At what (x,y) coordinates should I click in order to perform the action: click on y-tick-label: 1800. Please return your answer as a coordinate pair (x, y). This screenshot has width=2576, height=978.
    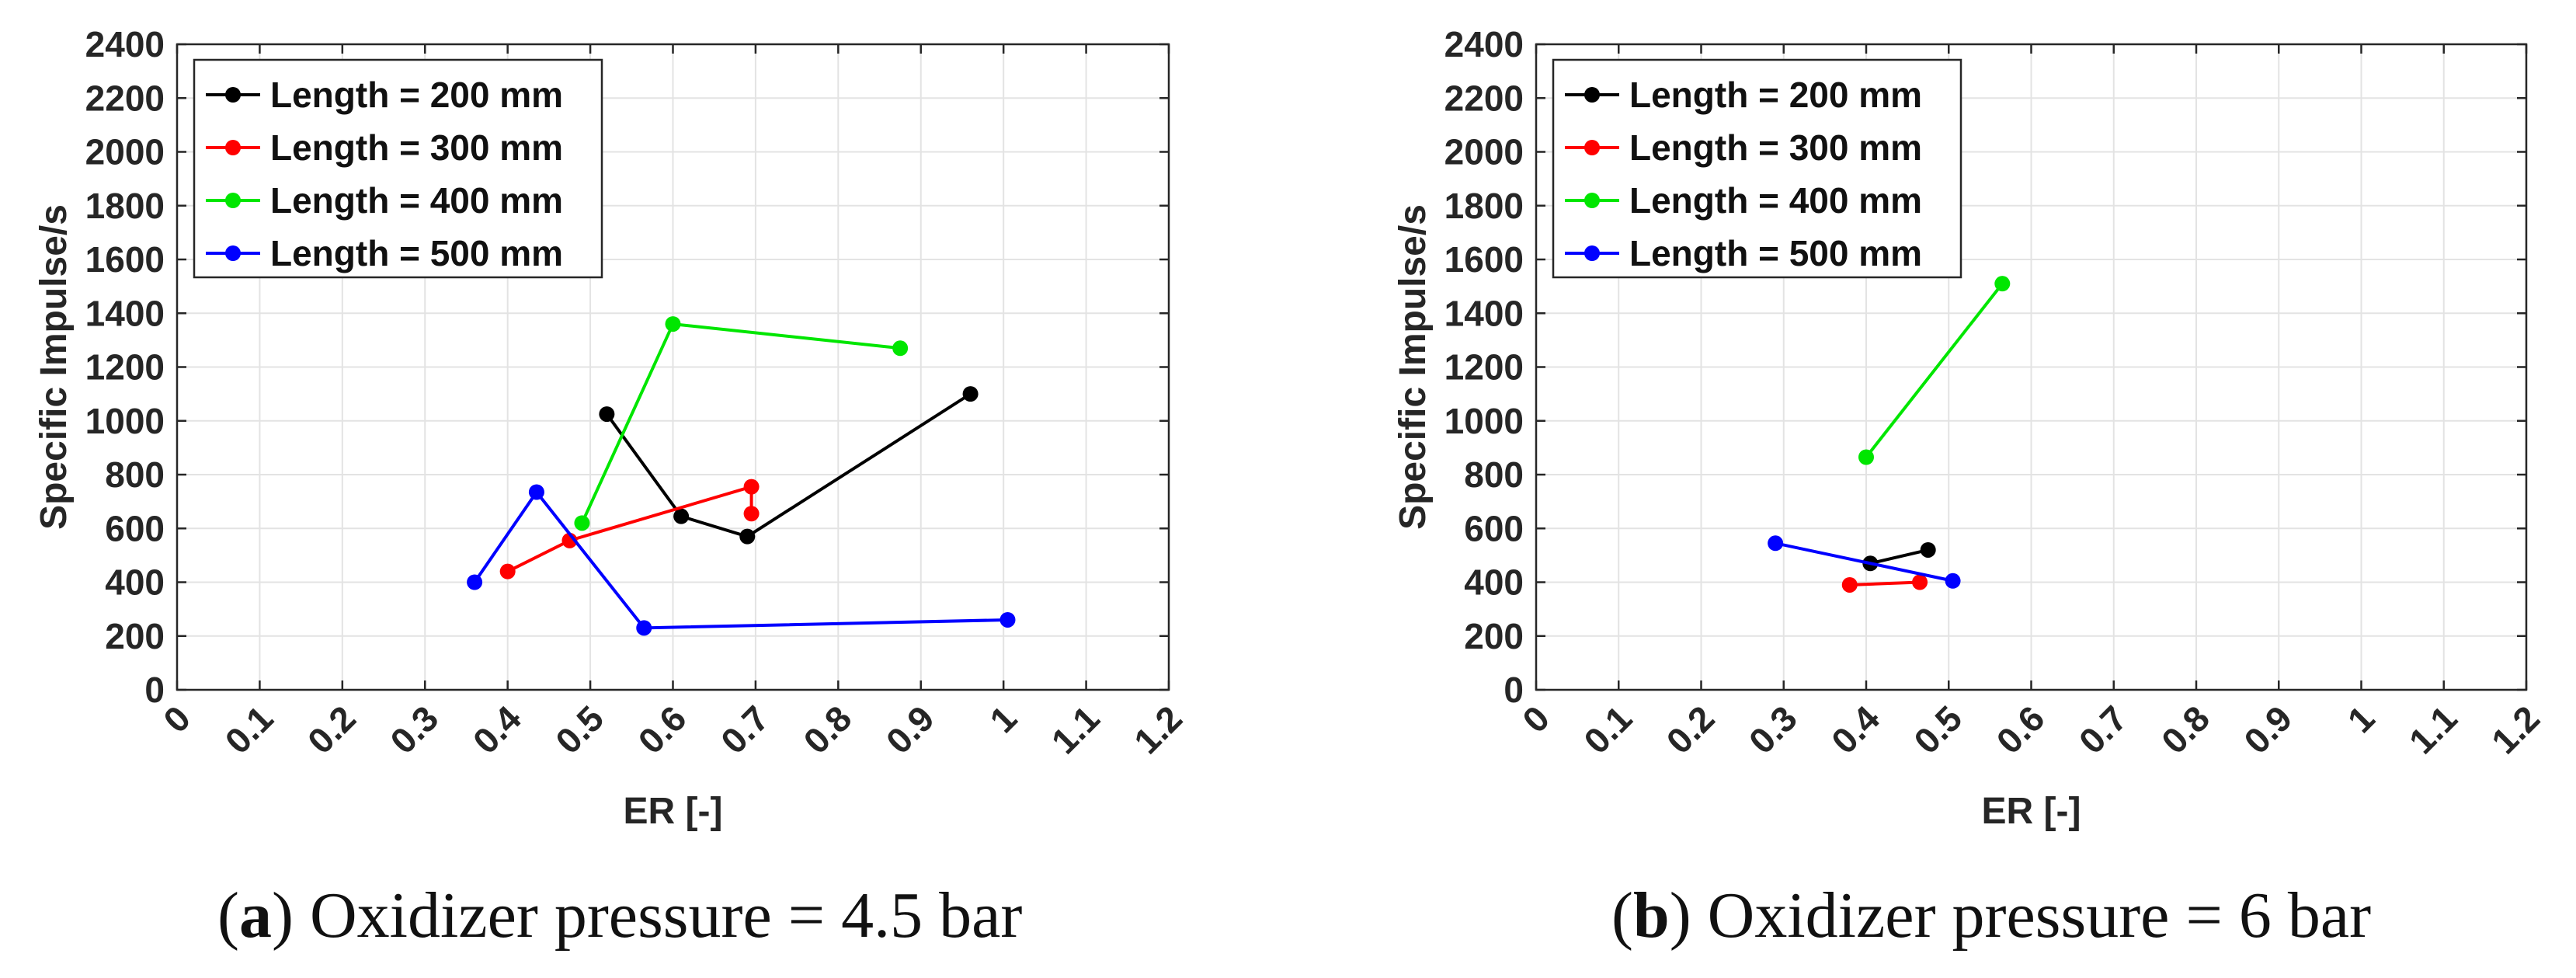
    Looking at the image, I should click on (125, 206).